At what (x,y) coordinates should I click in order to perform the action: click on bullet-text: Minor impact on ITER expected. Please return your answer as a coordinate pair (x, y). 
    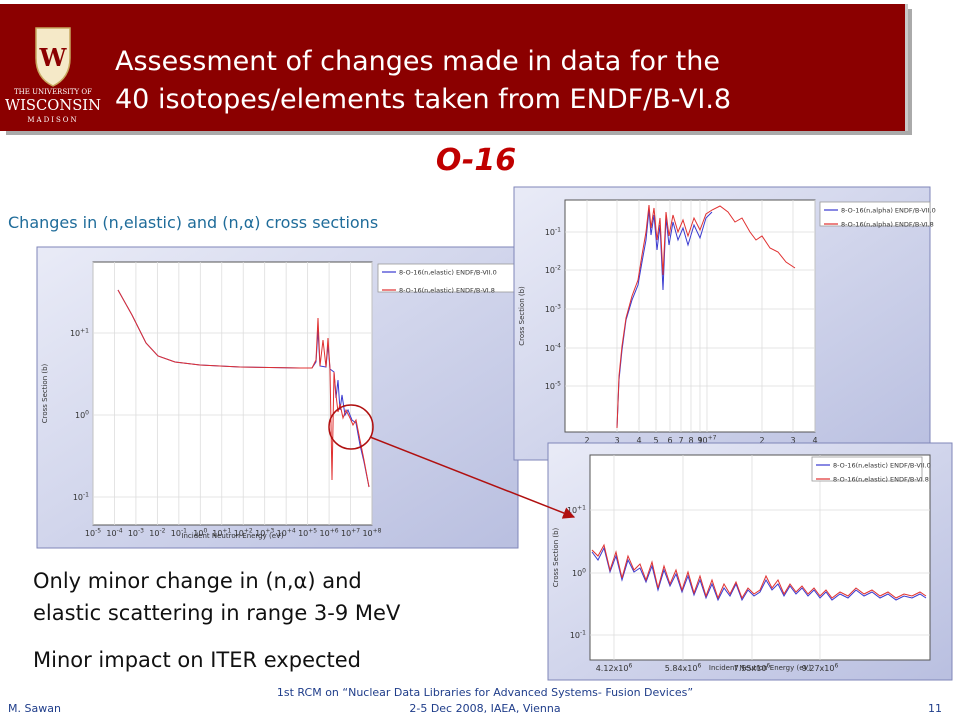
    Looking at the image, I should click on (197, 660).